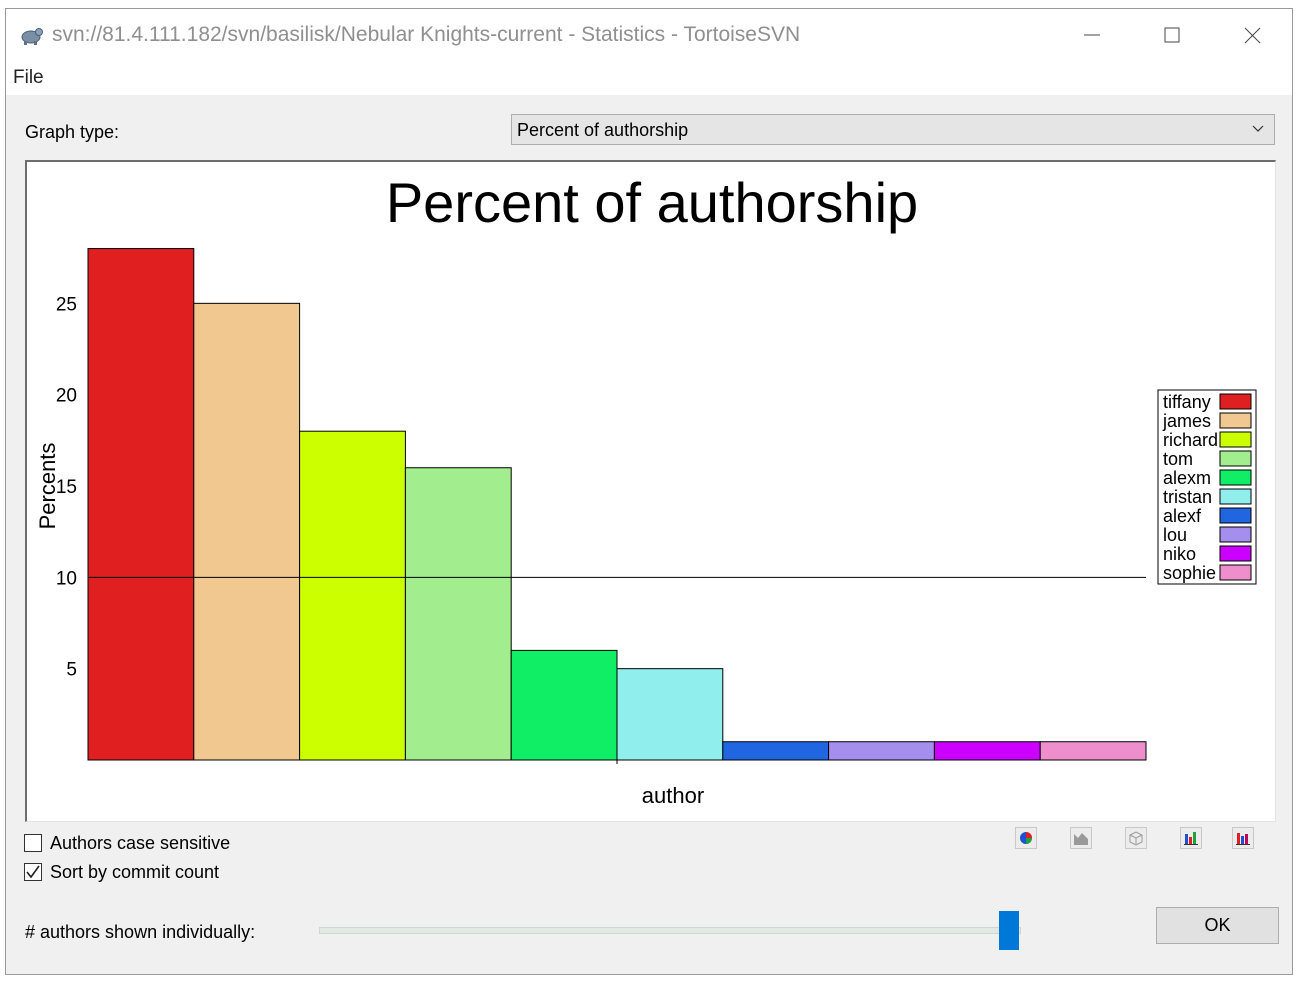  I want to click on sort-by-commit-checkbox, so click(33, 872).